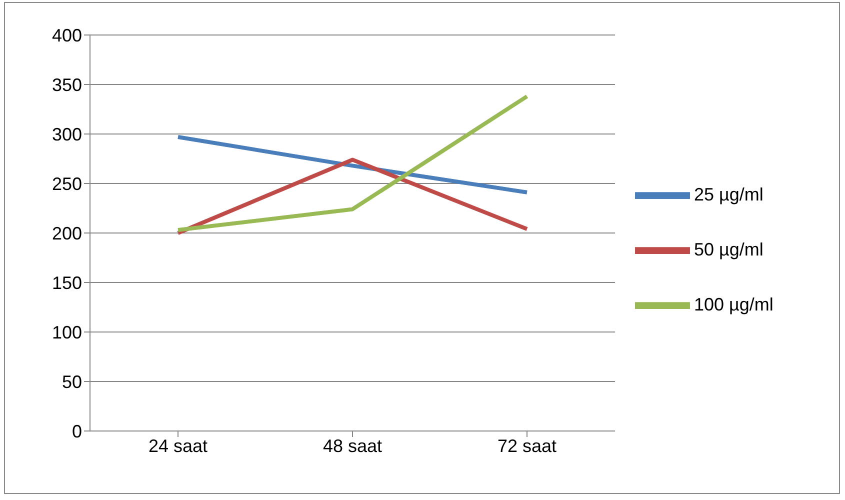 This screenshot has height=500, width=845. Describe the element at coordinates (77, 431) in the screenshot. I see `y-tick-label: 0` at that location.